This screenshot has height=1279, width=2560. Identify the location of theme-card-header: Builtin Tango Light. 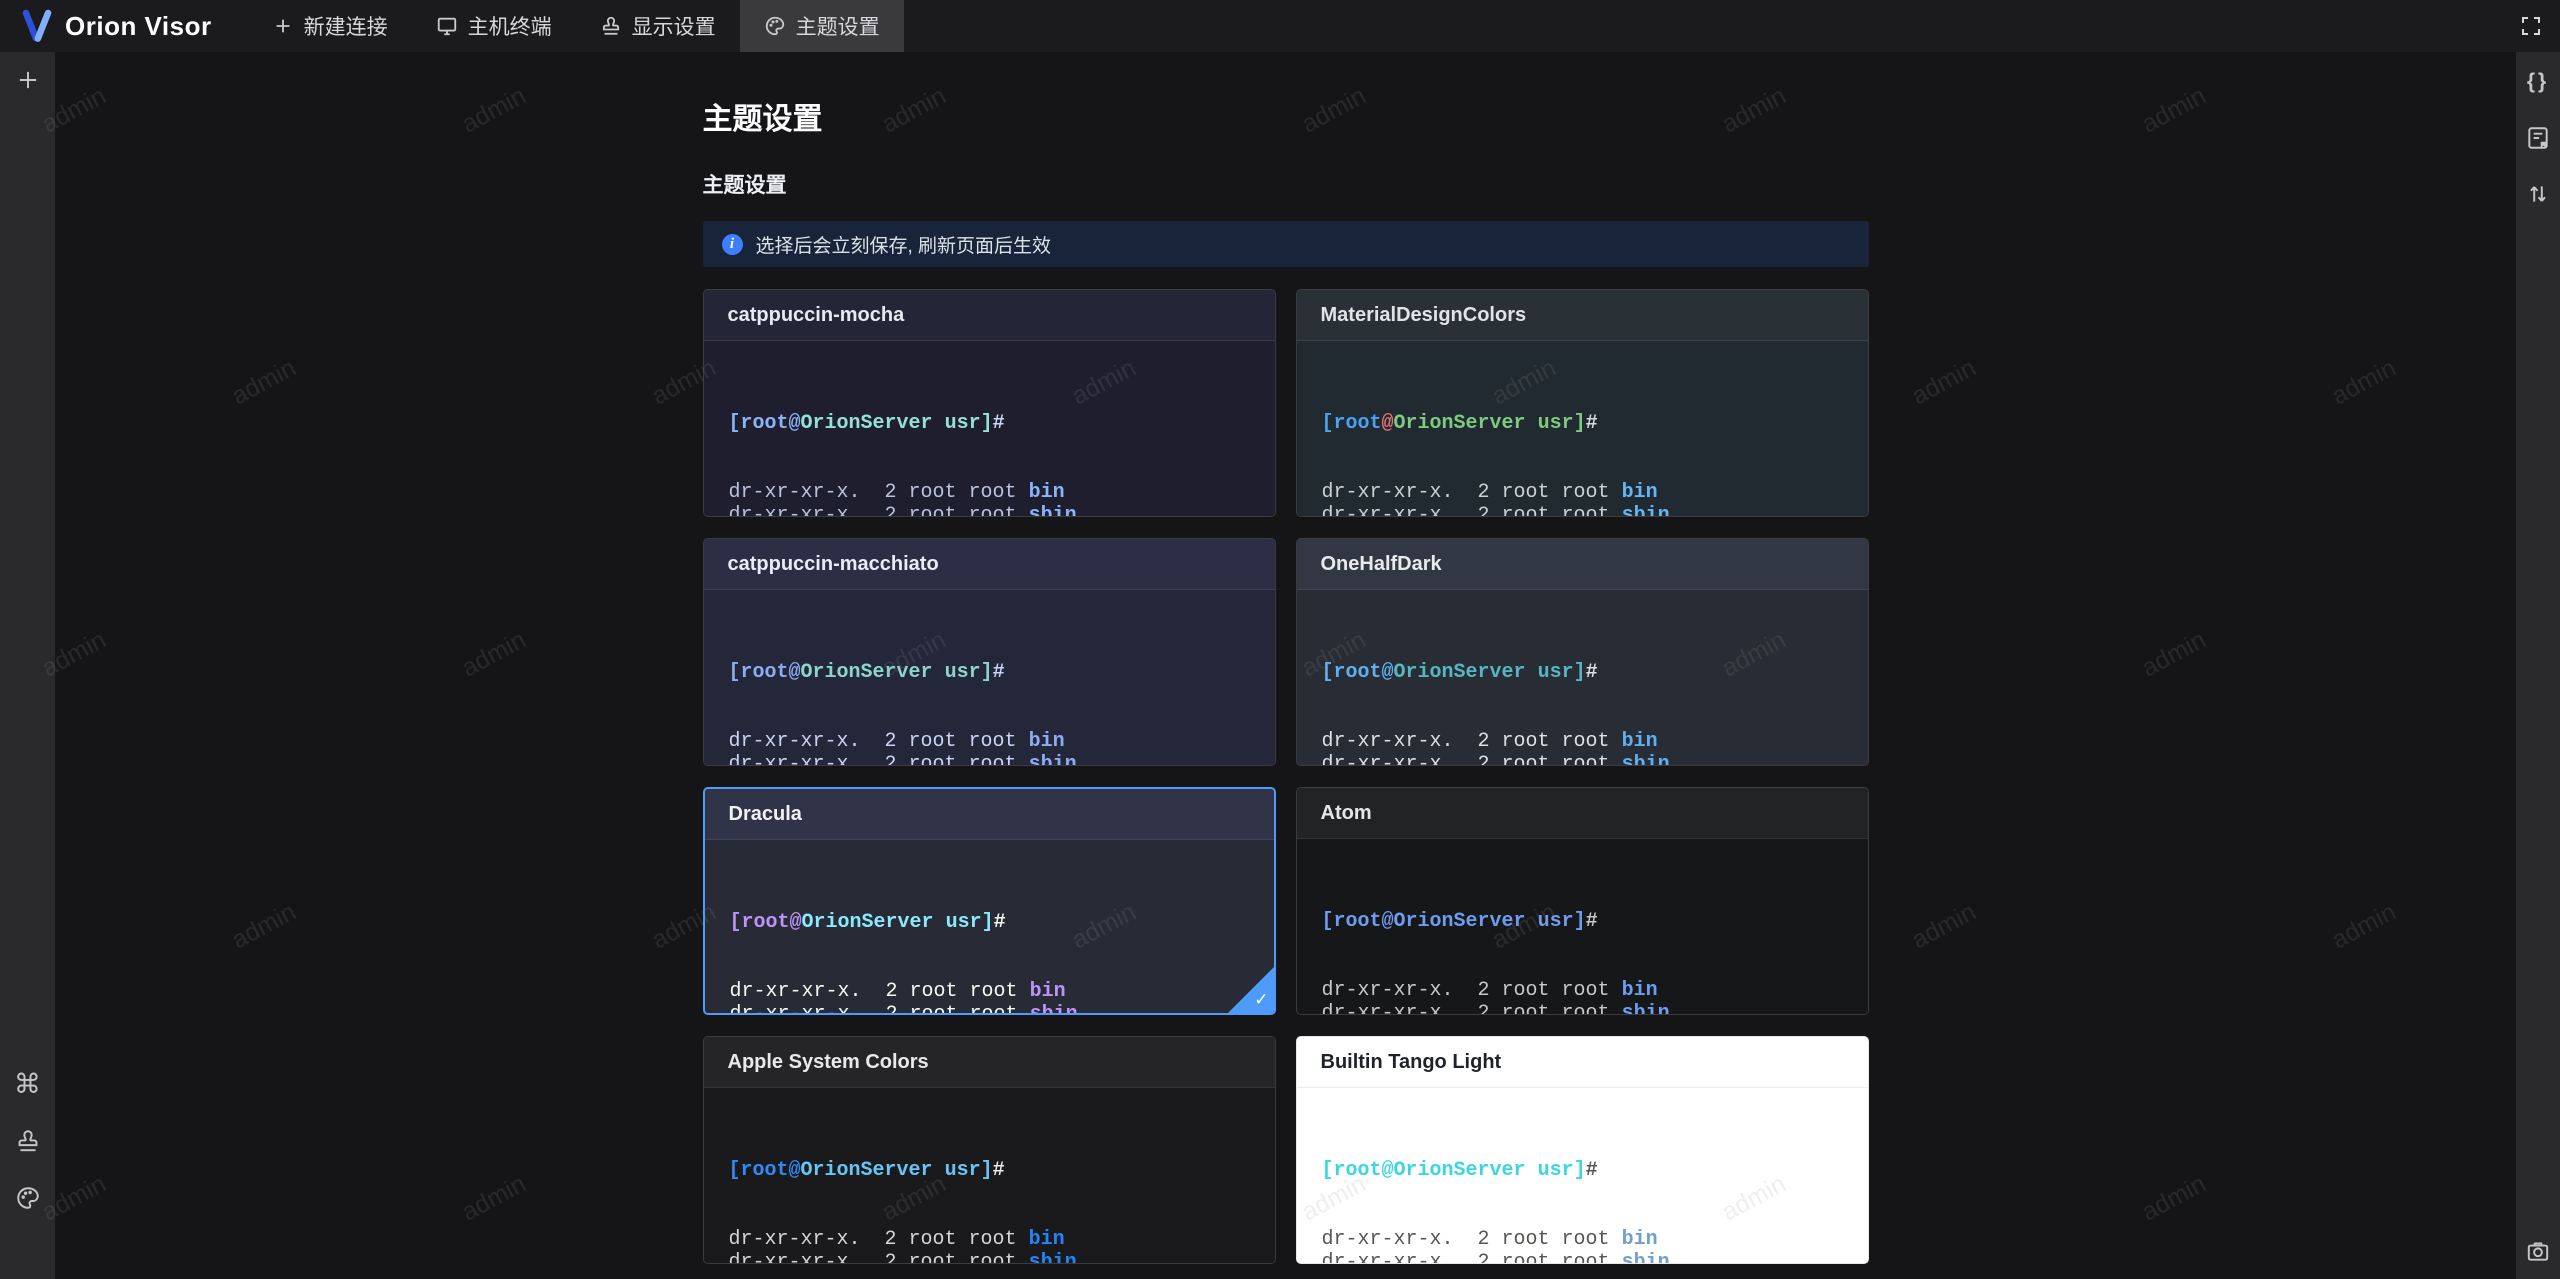
(1582, 1062).